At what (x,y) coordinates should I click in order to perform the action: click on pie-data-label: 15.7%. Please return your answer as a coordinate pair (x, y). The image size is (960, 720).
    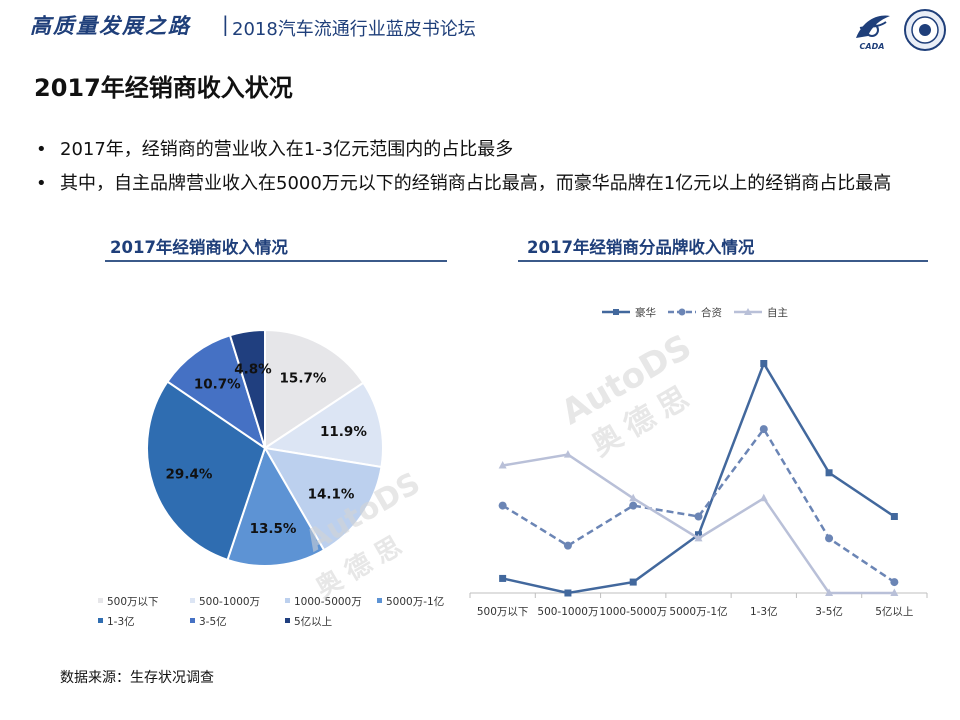
    Looking at the image, I should click on (303, 378).